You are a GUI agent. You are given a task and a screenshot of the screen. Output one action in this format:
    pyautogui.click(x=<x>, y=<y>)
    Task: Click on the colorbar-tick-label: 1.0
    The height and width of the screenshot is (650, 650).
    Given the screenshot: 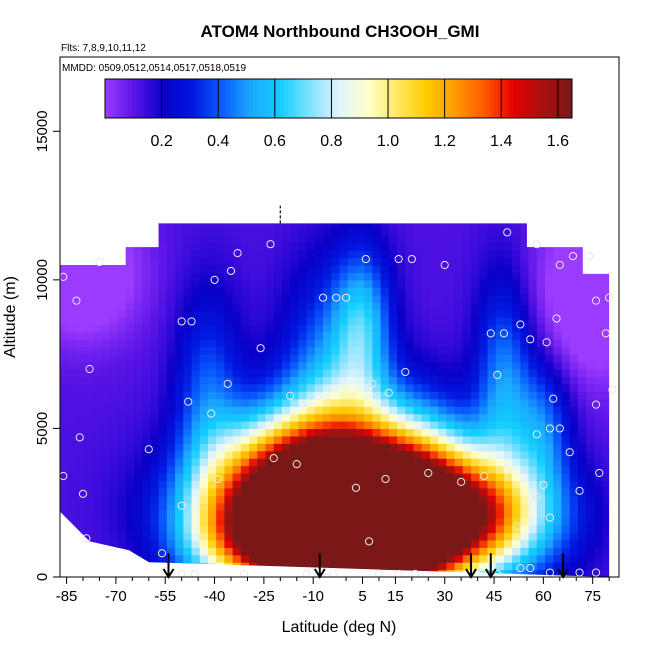 What is the action you would take?
    pyautogui.click(x=388, y=141)
    